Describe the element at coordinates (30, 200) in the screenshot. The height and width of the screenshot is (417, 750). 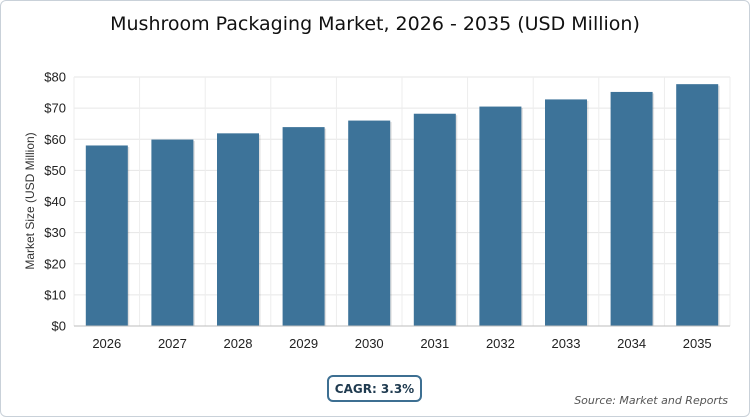
I see `y-axis-label: Market Size (USD Million)` at that location.